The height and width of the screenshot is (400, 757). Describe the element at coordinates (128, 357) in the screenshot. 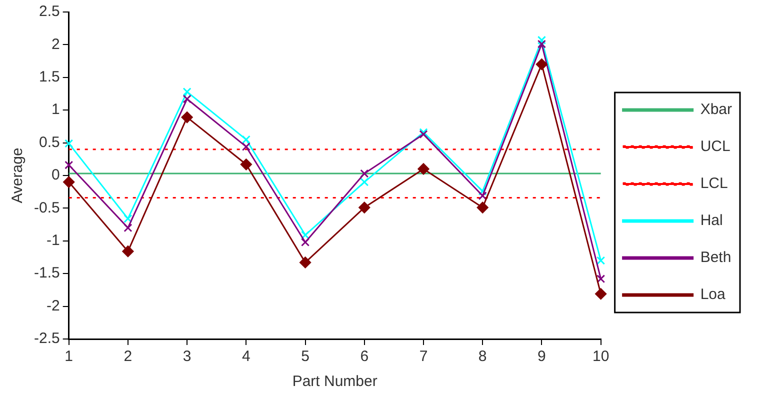

I see `x-tick-label: 2` at that location.